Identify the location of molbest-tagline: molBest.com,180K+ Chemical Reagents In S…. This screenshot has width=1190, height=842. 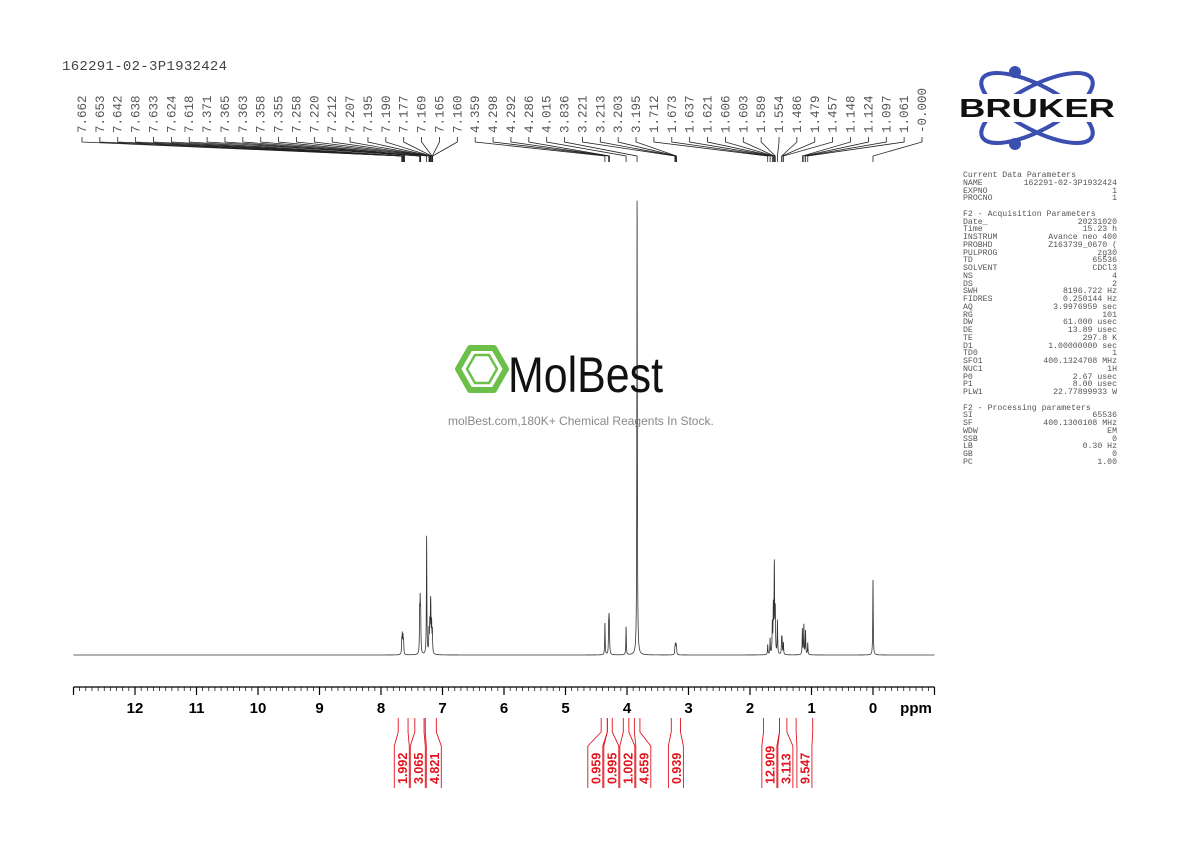
(581, 421).